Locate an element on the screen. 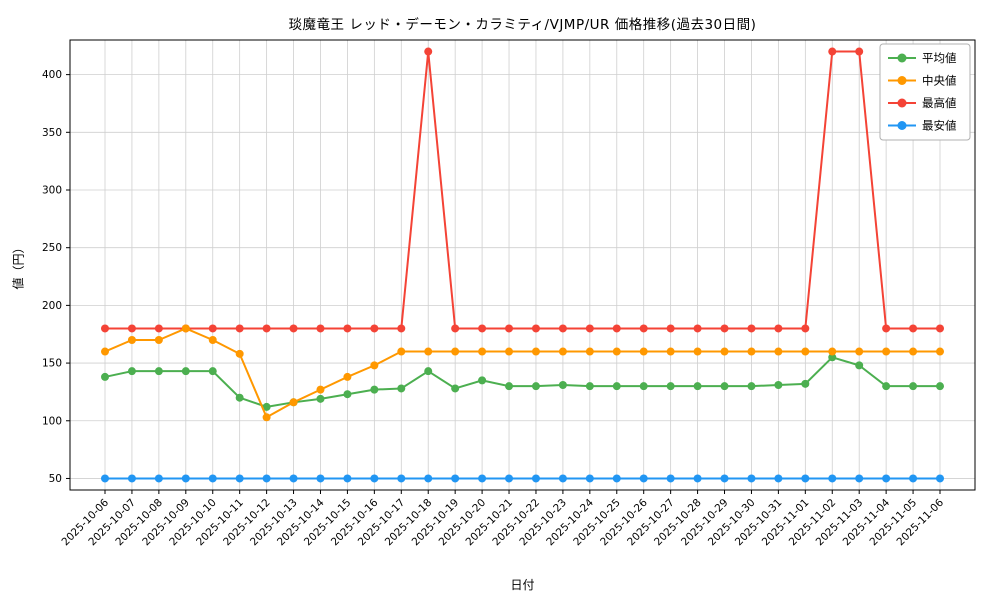  y-tick-label: 400 is located at coordinates (52, 75).